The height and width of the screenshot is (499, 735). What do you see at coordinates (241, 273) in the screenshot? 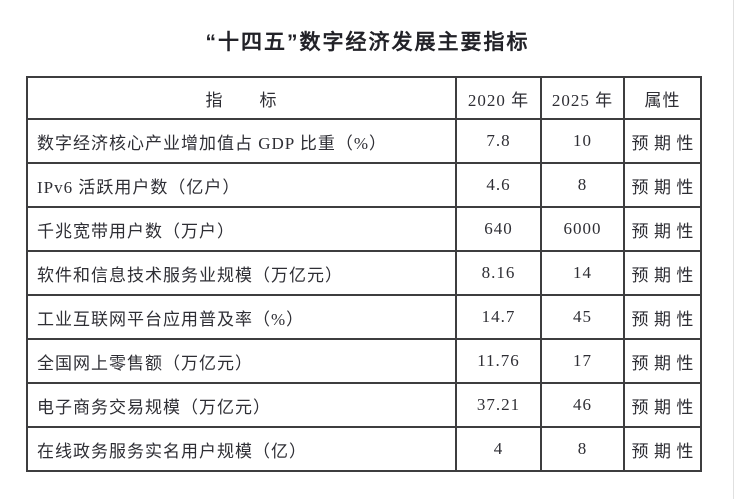
I see `indicator-cell: 软件和信息技术服务业规模（万亿元）` at bounding box center [241, 273].